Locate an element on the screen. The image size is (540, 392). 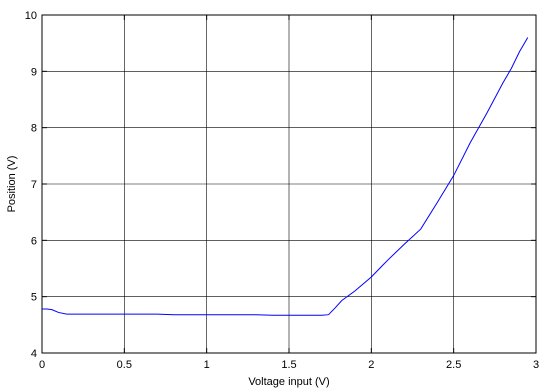
x-tick-label: 0.5 is located at coordinates (124, 365).